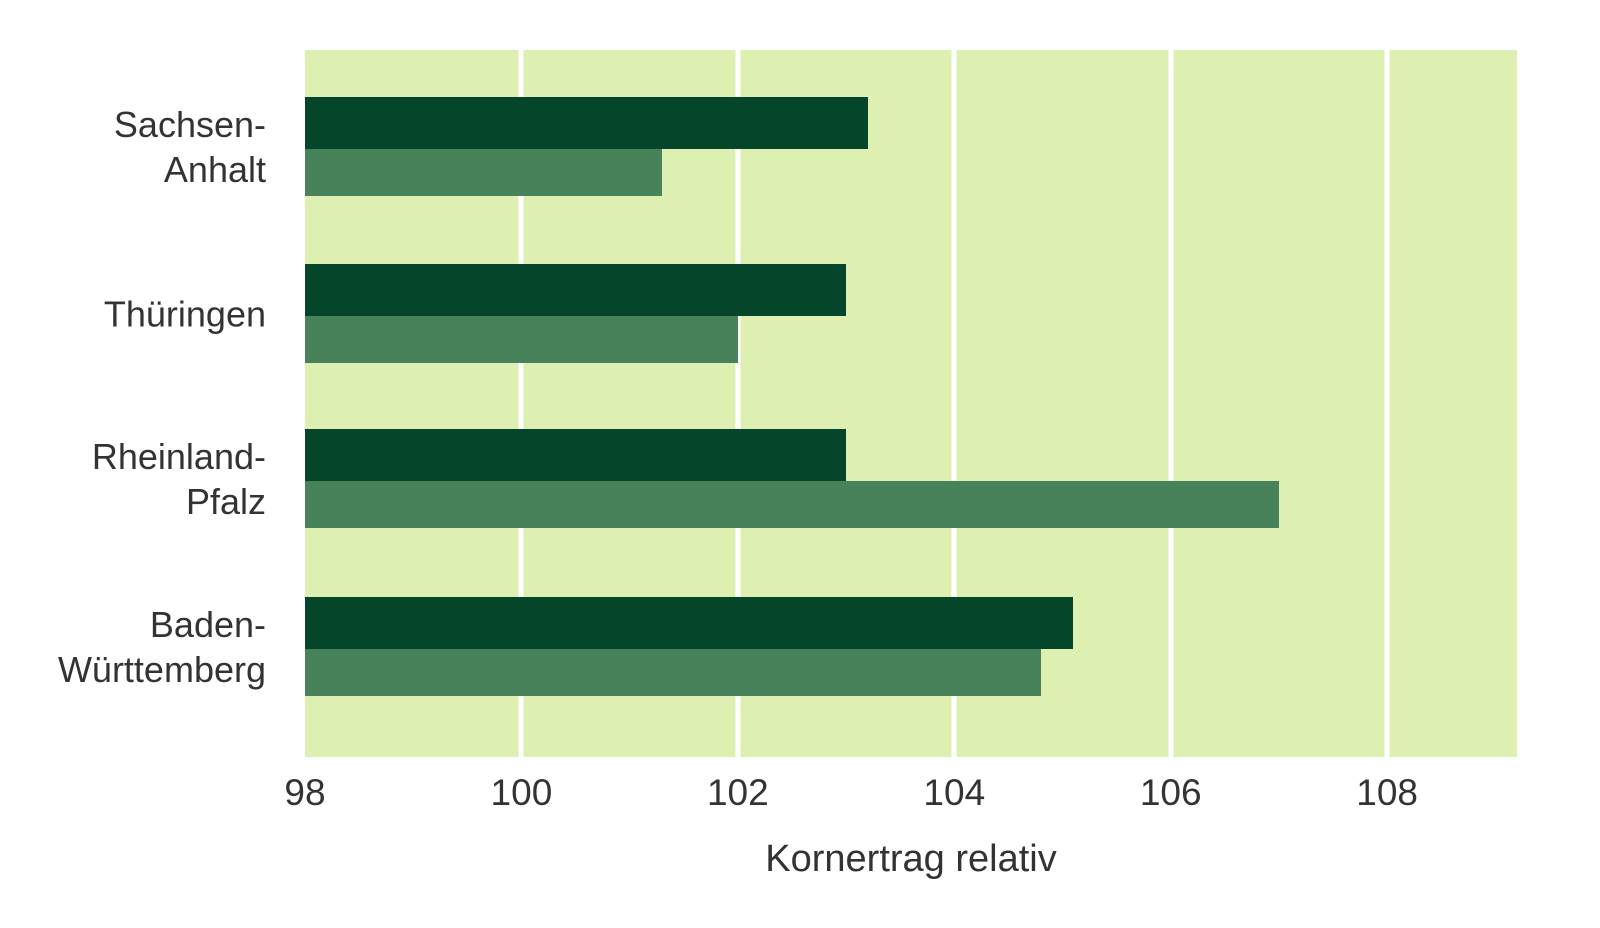 This screenshot has width=1600, height=928. Describe the element at coordinates (161, 647) in the screenshot. I see `category-label-baden-w-rttemberg: Baden- Württemberg` at that location.